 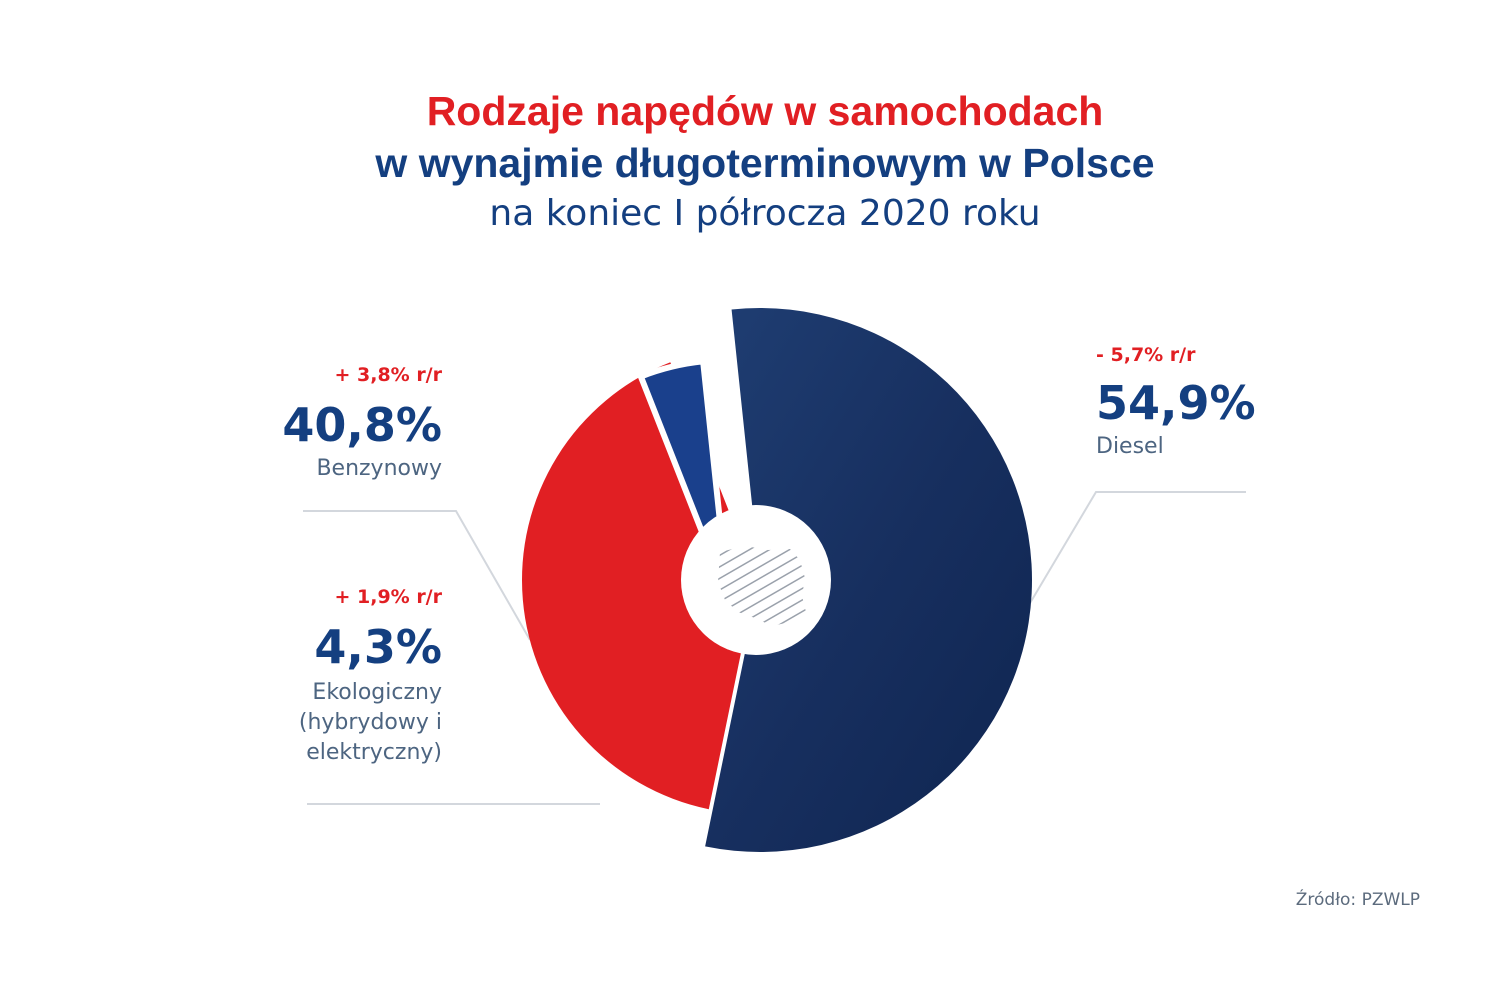 What do you see at coordinates (868, 580) in the screenshot?
I see `pie-slice-diesel` at bounding box center [868, 580].